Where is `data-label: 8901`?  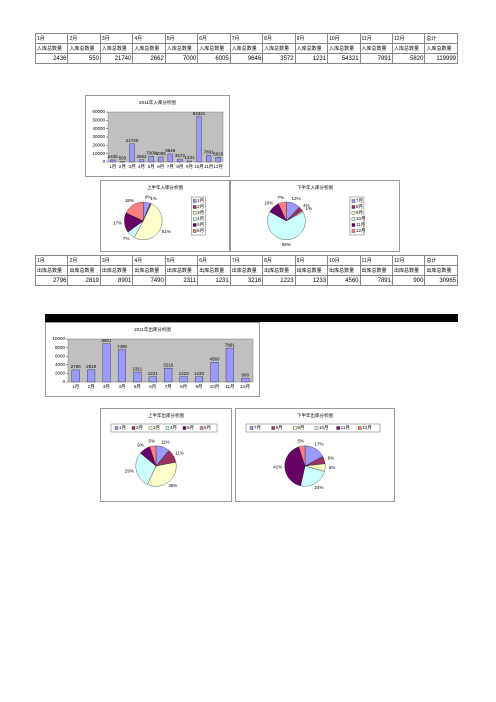 data-label: 8901 is located at coordinates (107, 340).